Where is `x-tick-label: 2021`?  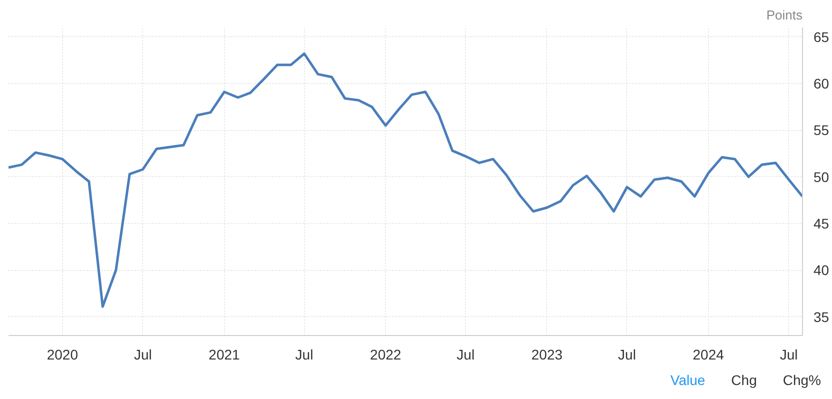 x-tick-label: 2021 is located at coordinates (224, 354).